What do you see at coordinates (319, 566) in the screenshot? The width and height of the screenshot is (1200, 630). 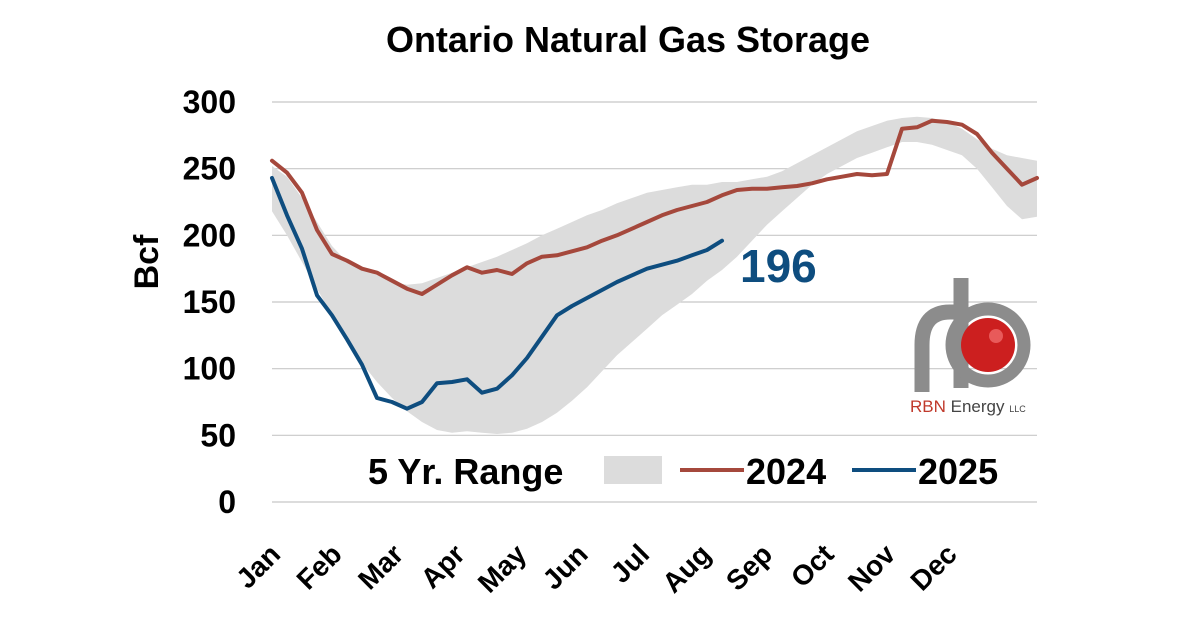 I see `x-tick-label: Feb` at bounding box center [319, 566].